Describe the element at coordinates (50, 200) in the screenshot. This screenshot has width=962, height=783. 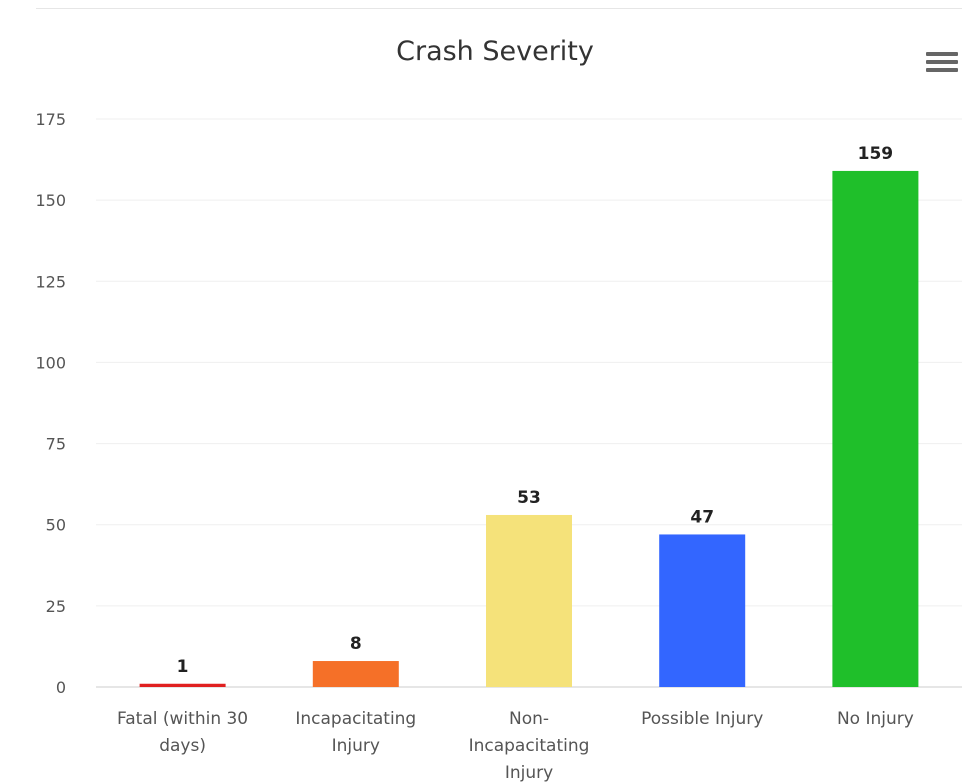
I see `y-tick-label: 150` at that location.